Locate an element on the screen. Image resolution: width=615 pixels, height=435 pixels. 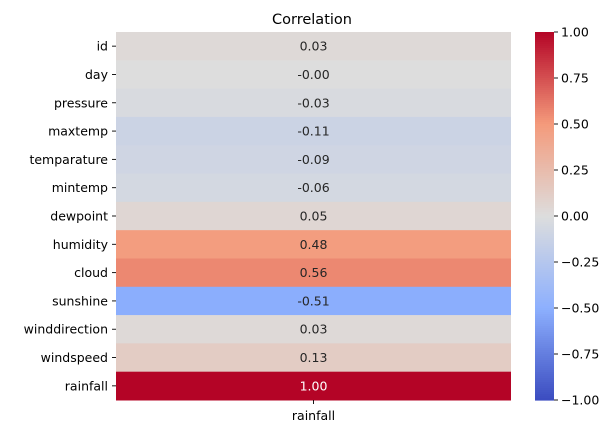
cell-annotation: -0.51 is located at coordinates (313, 300).